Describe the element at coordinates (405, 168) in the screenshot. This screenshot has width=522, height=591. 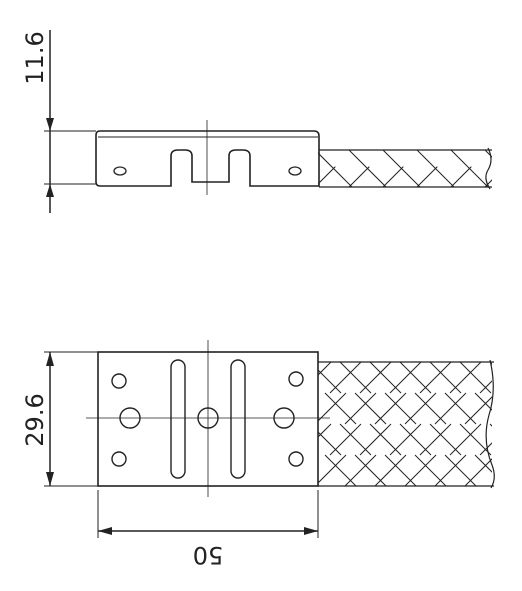
I see `braided-cable-side` at that location.